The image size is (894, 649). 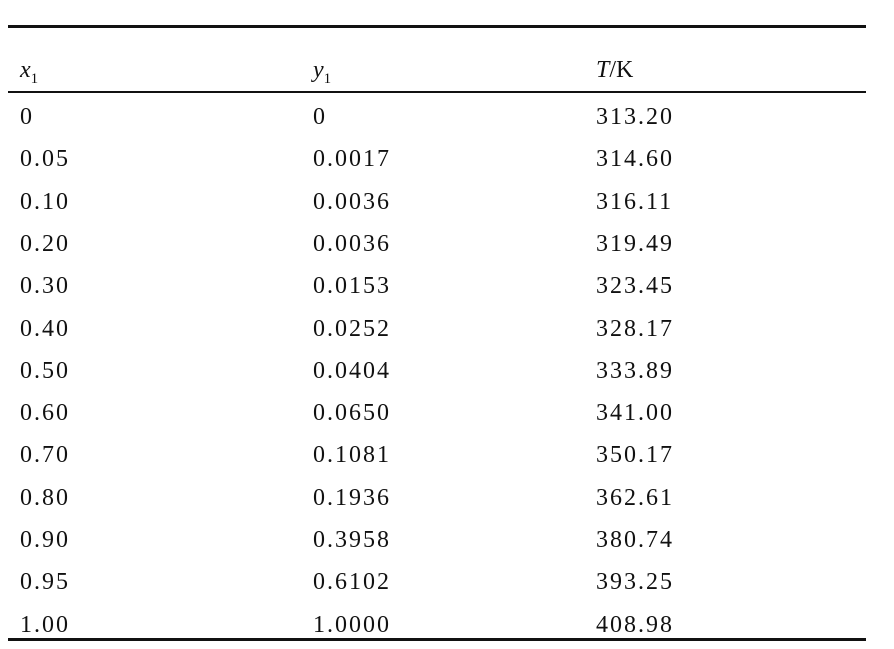 I want to click on table-cell: 319.49, so click(x=635, y=243).